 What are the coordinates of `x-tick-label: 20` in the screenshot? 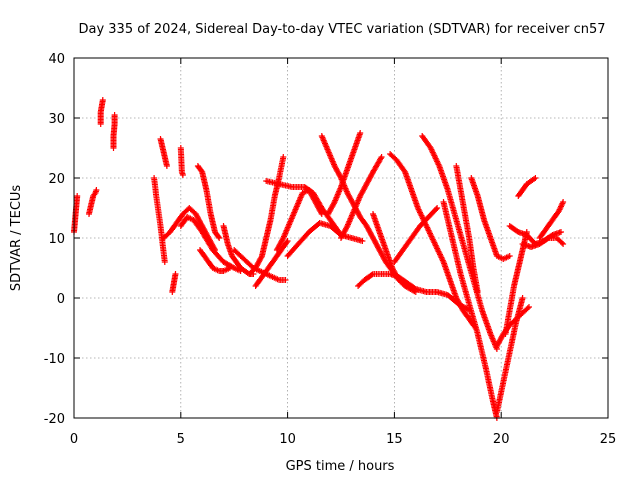 It's located at (501, 439).